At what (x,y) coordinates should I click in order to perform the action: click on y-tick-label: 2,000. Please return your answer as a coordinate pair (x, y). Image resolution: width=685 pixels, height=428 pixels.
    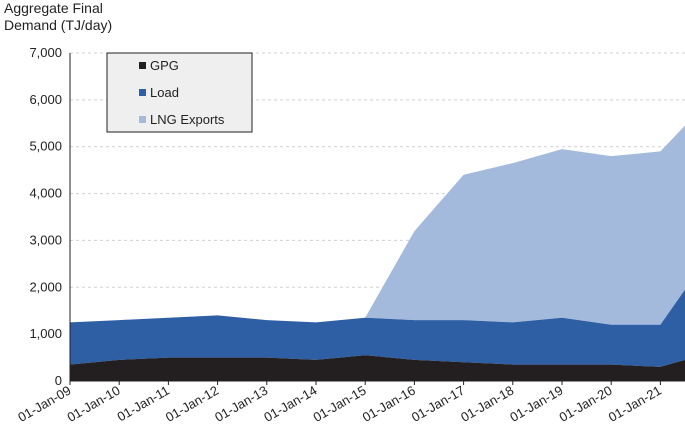
    Looking at the image, I should click on (45, 286).